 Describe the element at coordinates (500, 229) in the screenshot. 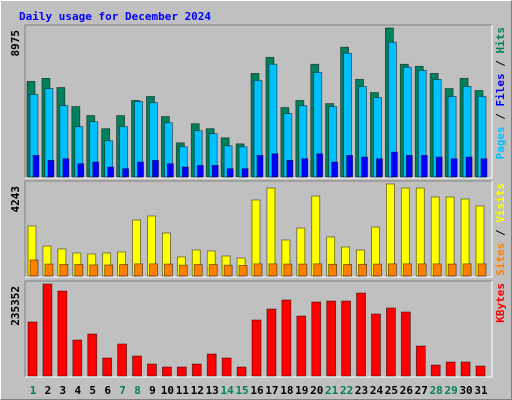

I see `legend: Sites / Visits` at that location.